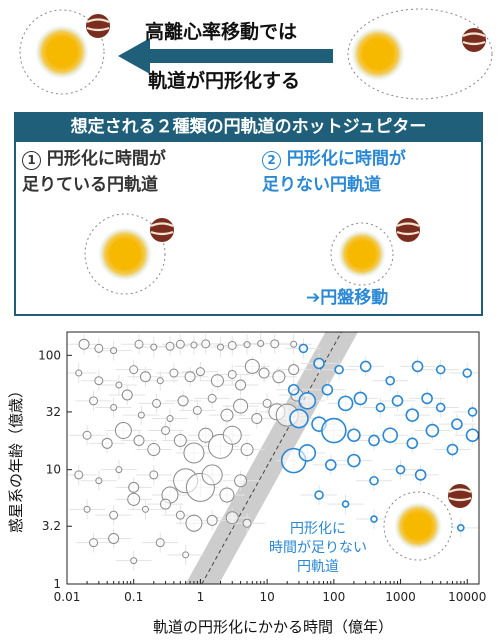 The width and height of the screenshot is (499, 640). I want to click on case1-line1: 円形化に時間が, so click(106, 159).